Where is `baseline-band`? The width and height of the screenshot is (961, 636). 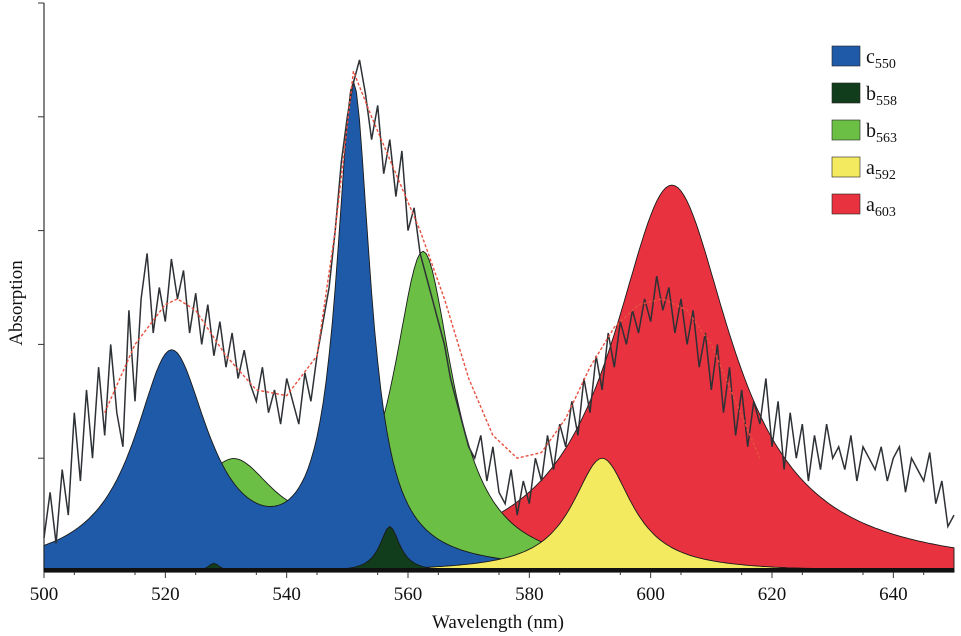
baseline-band is located at coordinates (499, 570).